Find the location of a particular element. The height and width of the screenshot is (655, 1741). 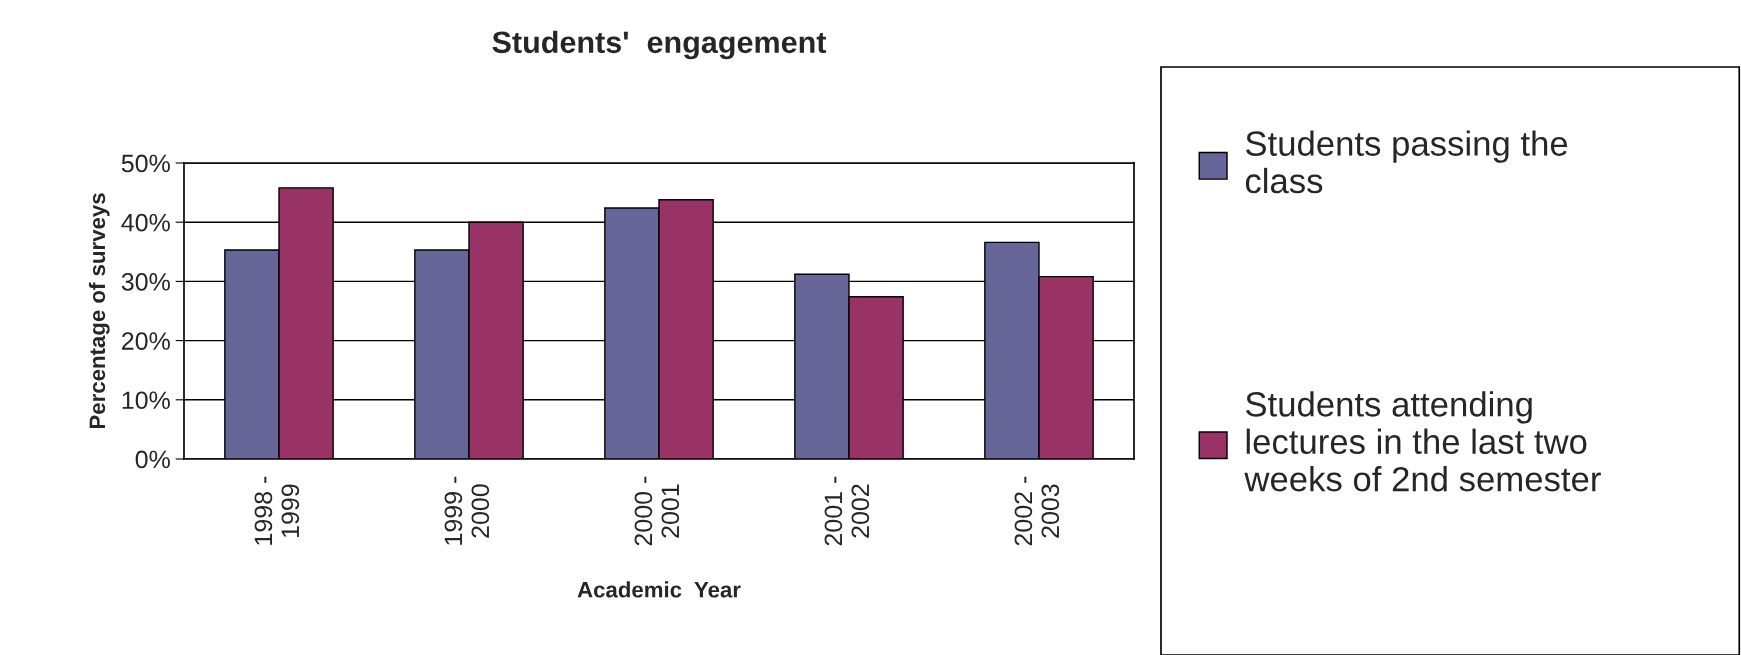

x-axis-title: Academic Year is located at coordinates (659, 589).